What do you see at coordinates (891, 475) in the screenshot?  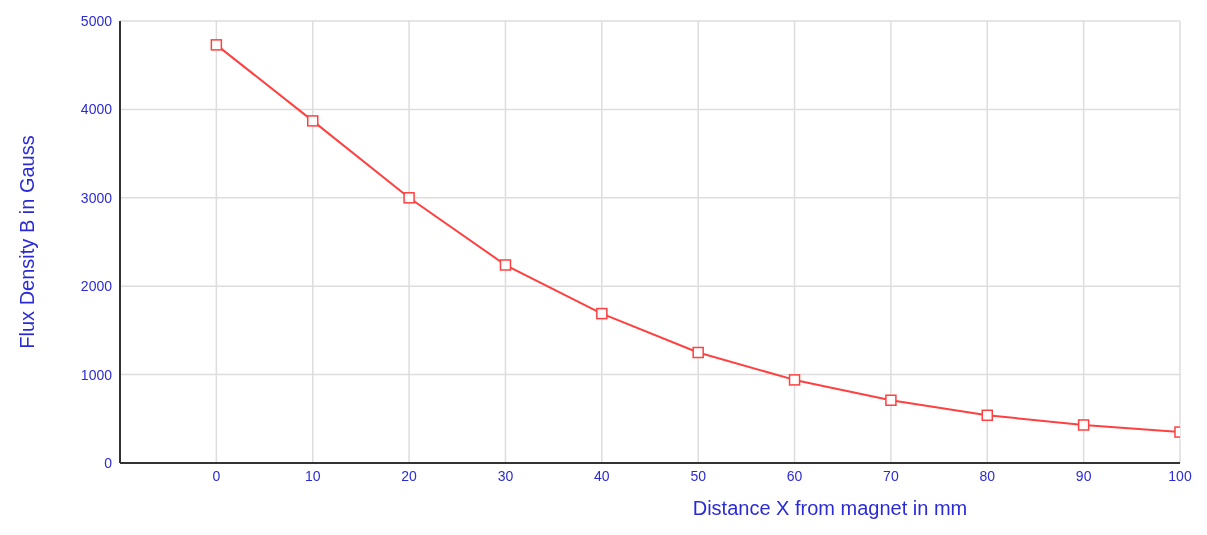 I see `x-tick-label: 70` at bounding box center [891, 475].